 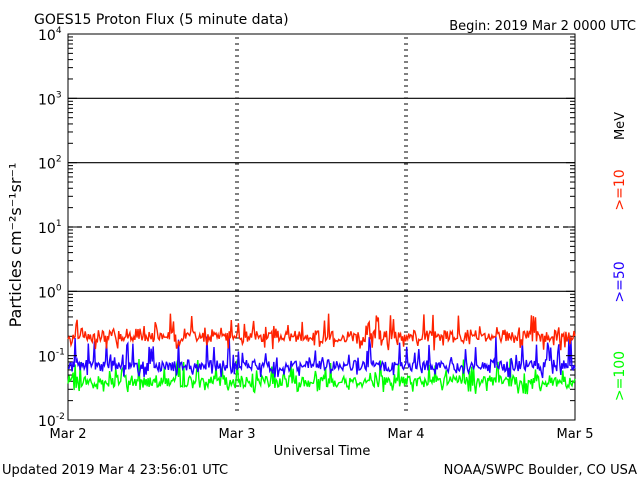 I want to click on y-tick-exponent: 2, so click(x=59, y=160).